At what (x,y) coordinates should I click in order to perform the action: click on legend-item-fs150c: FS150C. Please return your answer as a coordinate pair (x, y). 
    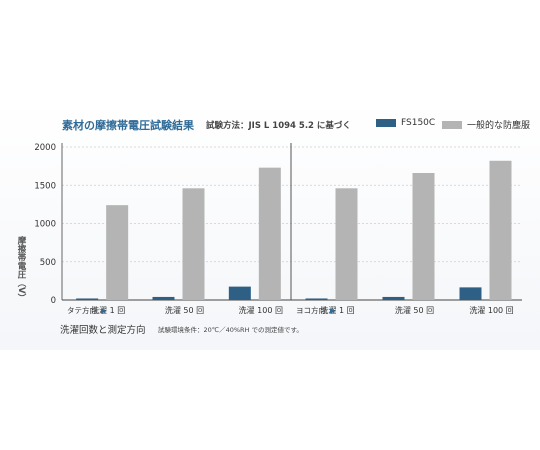
    Looking at the image, I should click on (405, 123).